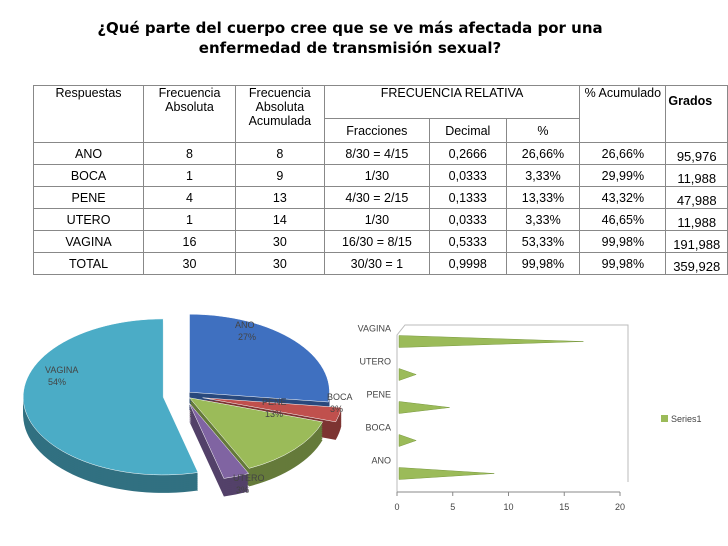  Describe the element at coordinates (57, 382) in the screenshot. I see `pie-value-label: 54%` at that location.